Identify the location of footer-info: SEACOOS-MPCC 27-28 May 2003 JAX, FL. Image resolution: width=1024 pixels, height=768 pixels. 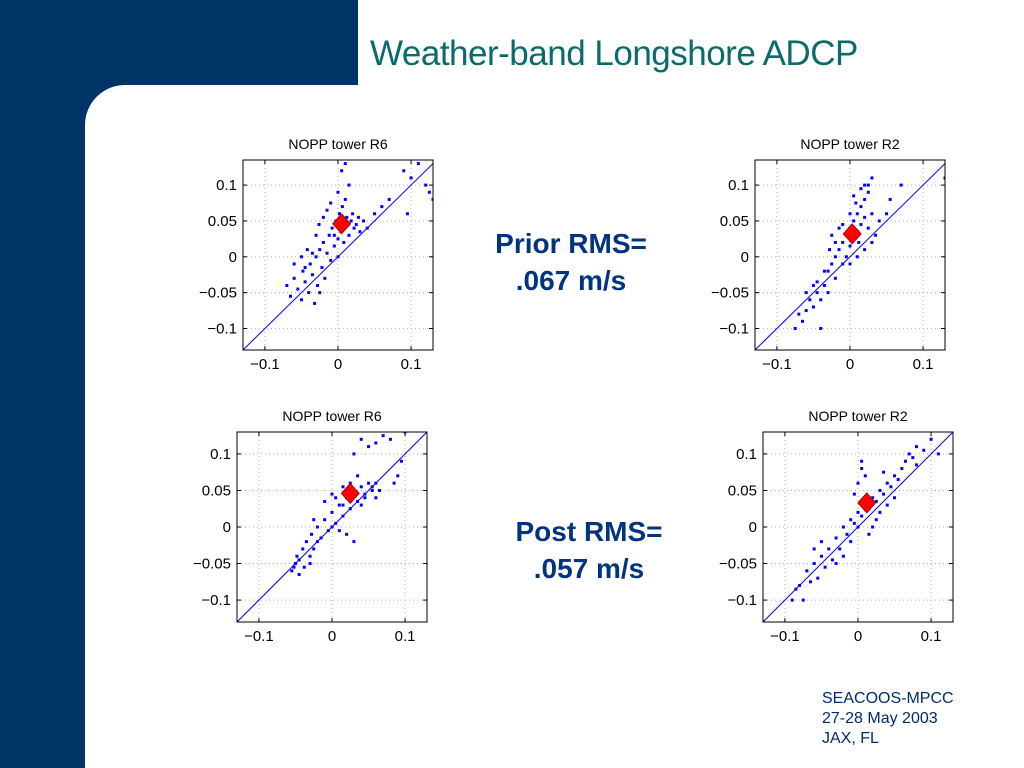
(888, 719).